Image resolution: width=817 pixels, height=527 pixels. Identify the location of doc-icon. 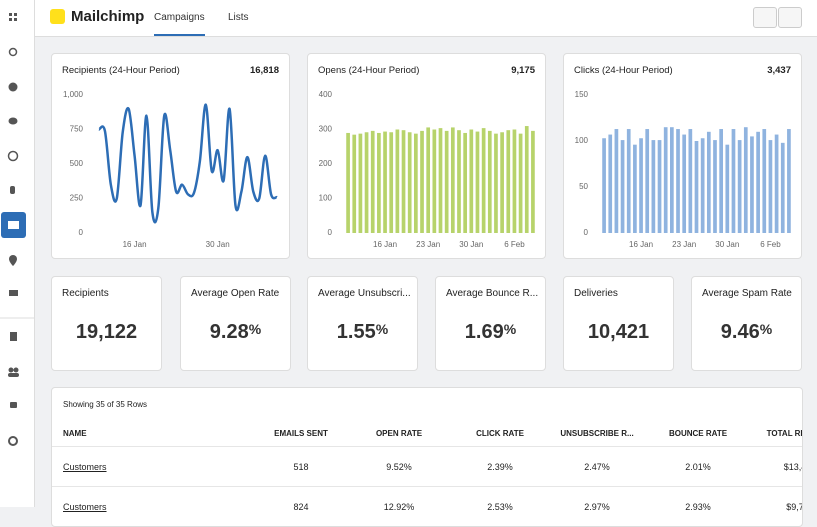
(13, 336).